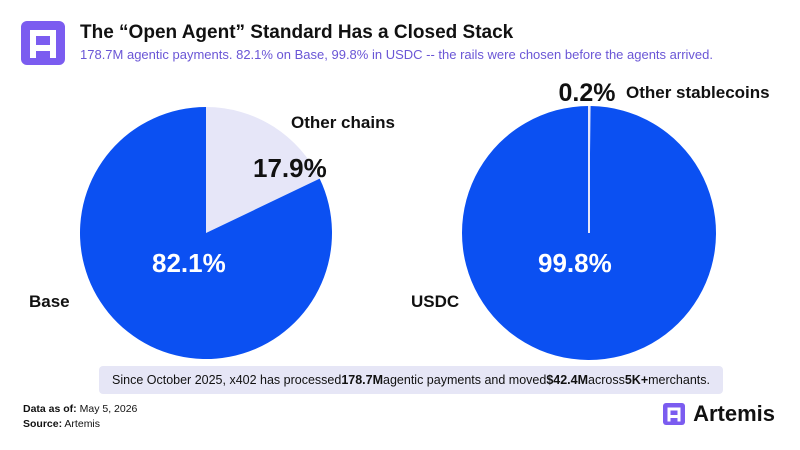  What do you see at coordinates (290, 168) in the screenshot?
I see `pie-0-value-1: 17.9%` at bounding box center [290, 168].